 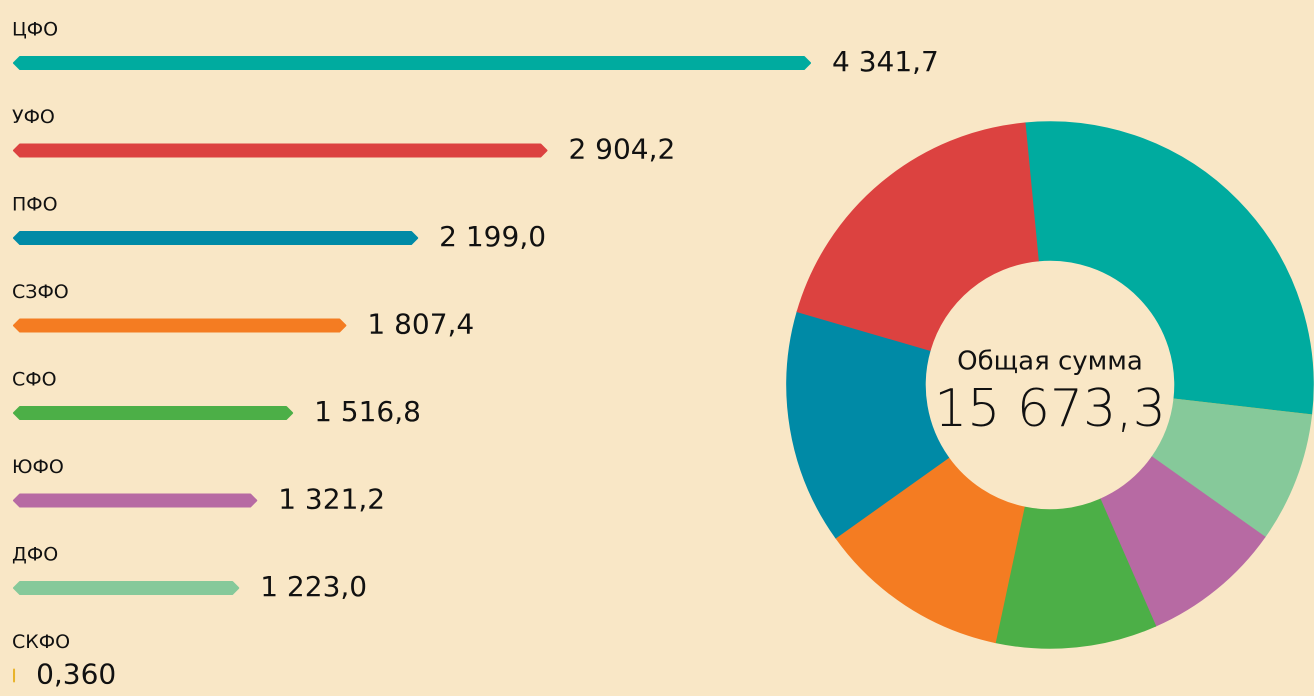 What do you see at coordinates (35, 30) in the screenshot?
I see `category-label: ЦФО` at bounding box center [35, 30].